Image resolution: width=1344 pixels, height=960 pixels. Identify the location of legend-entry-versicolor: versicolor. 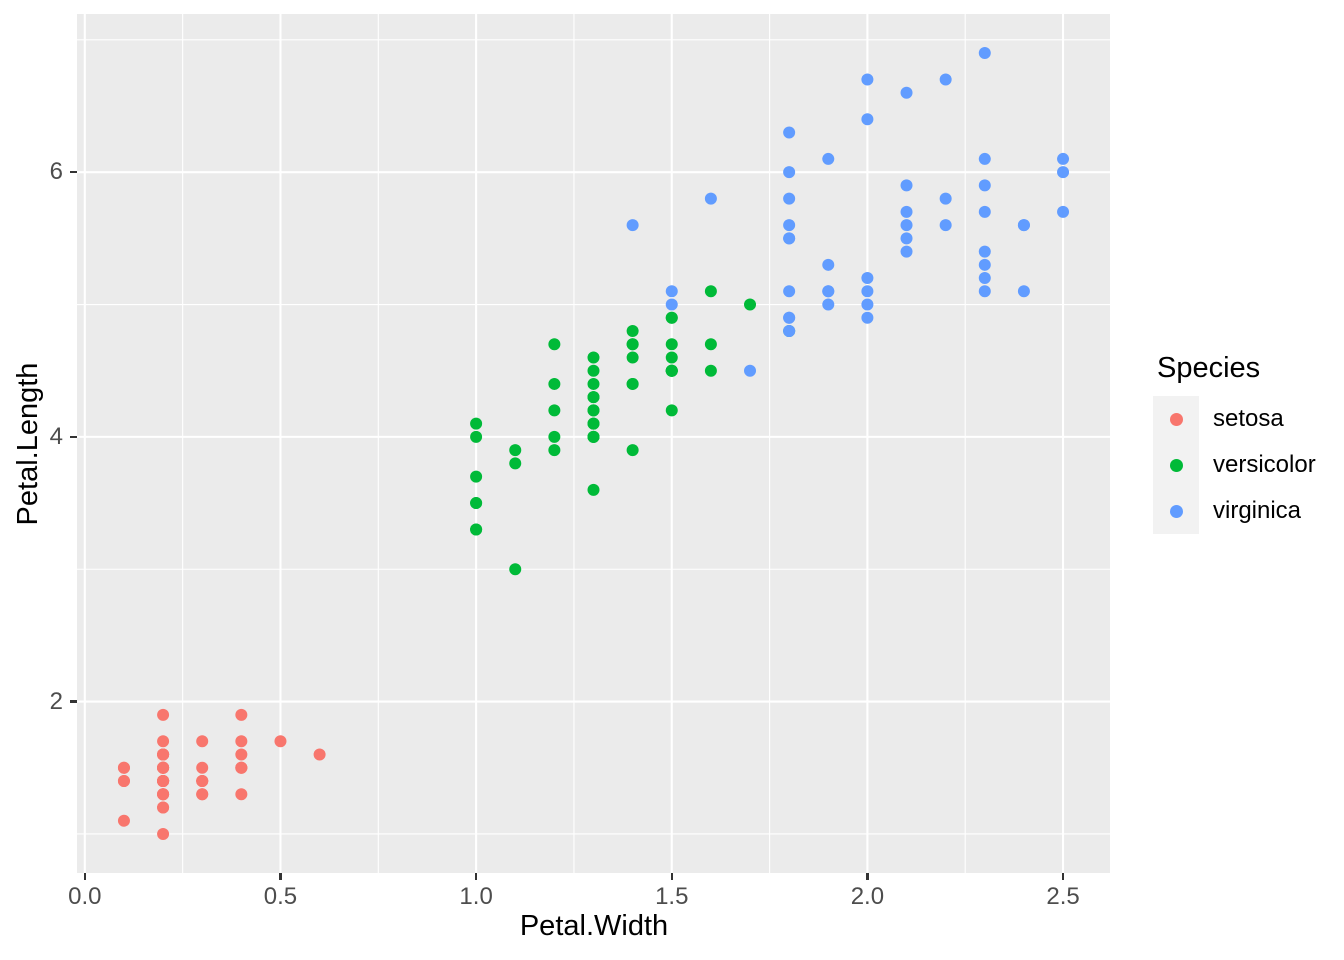
(1234, 465).